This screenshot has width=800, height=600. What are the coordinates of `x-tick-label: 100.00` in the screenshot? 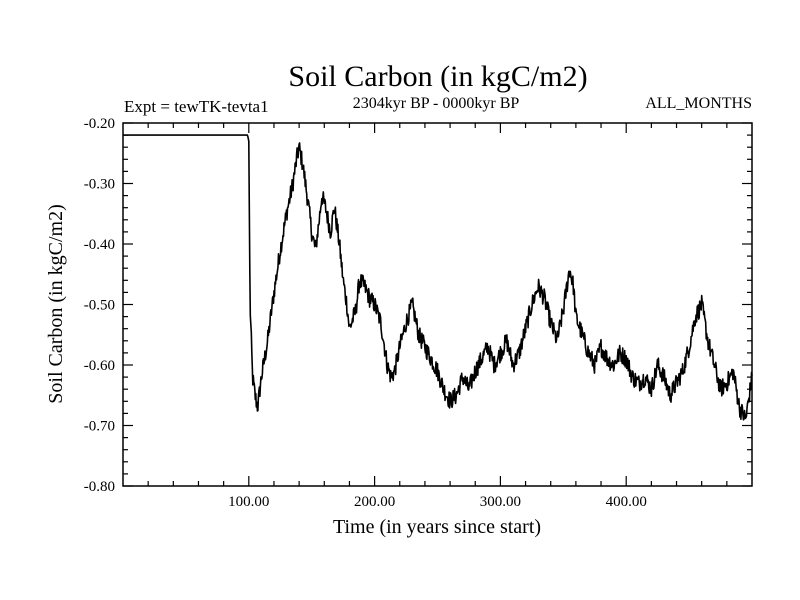 It's located at (248, 502).